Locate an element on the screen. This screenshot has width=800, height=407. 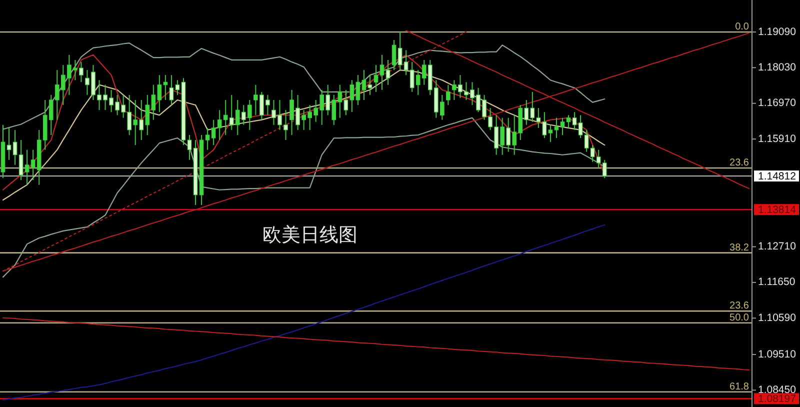
y-tick-label: 1.09510 is located at coordinates (777, 354).